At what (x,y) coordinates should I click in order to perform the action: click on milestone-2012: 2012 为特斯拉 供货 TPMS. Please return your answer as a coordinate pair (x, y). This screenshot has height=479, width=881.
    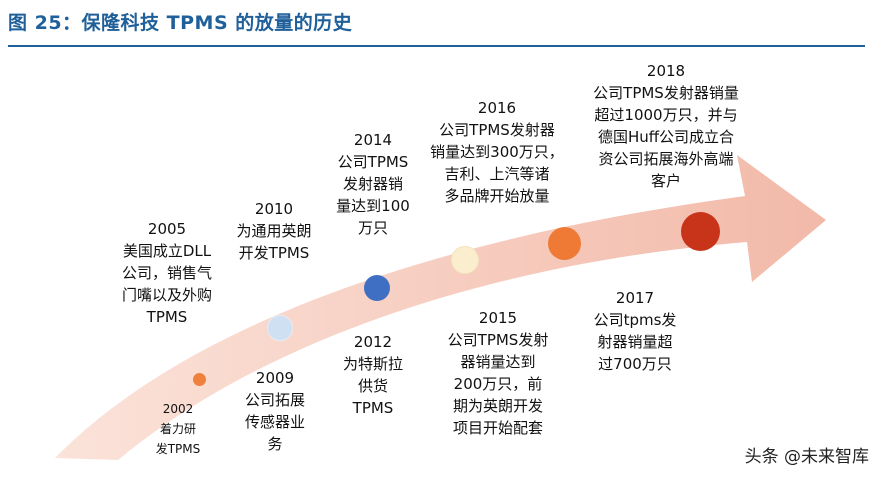
    Looking at the image, I should click on (373, 375).